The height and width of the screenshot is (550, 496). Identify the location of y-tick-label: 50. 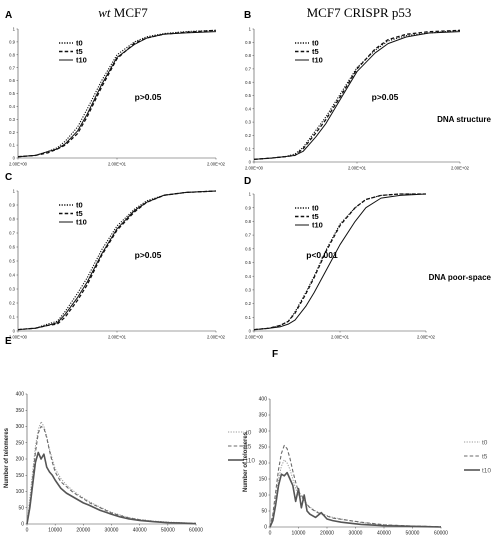
(264, 512).